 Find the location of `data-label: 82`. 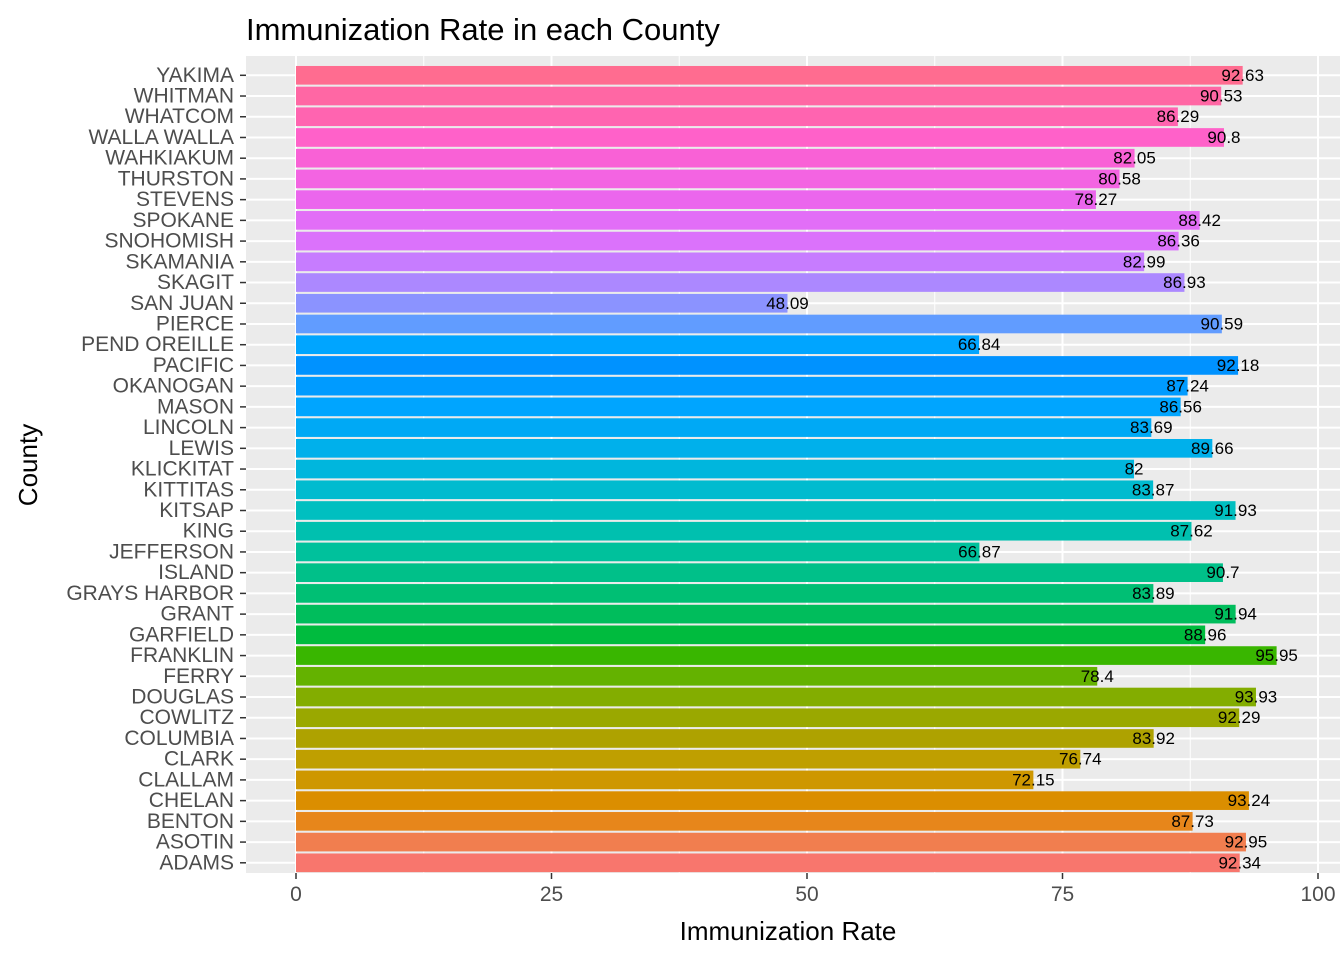

data-label: 82 is located at coordinates (1134, 469).